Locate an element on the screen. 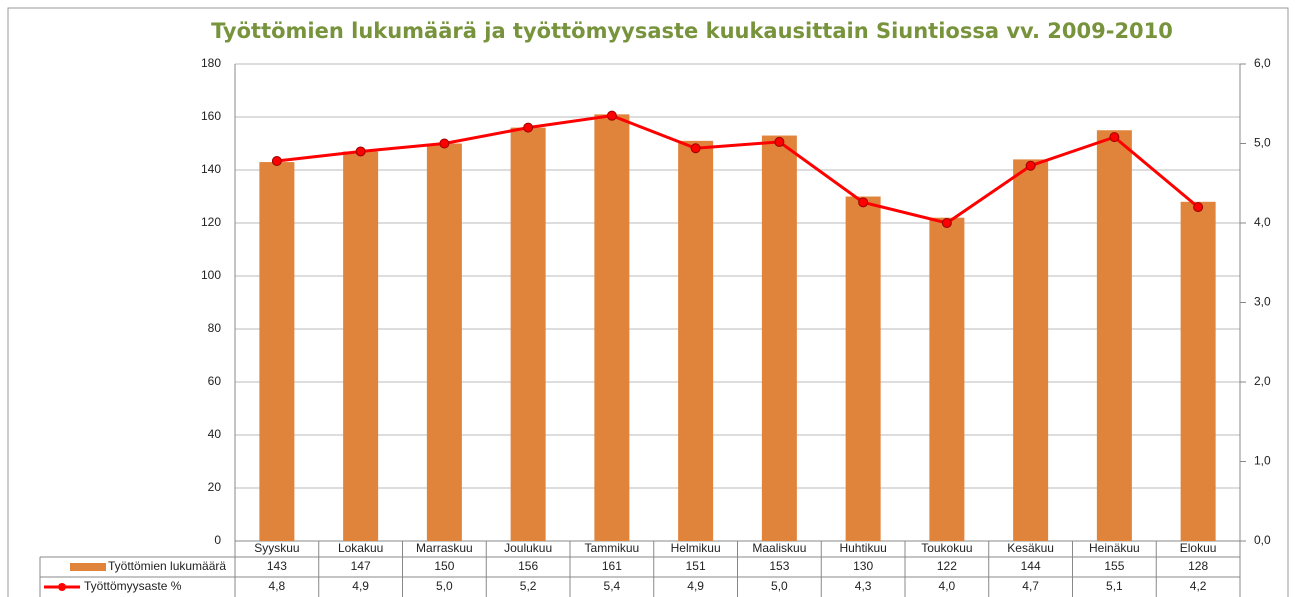 This screenshot has height=597, width=1296. y-tick-label: 0 is located at coordinates (217, 540).